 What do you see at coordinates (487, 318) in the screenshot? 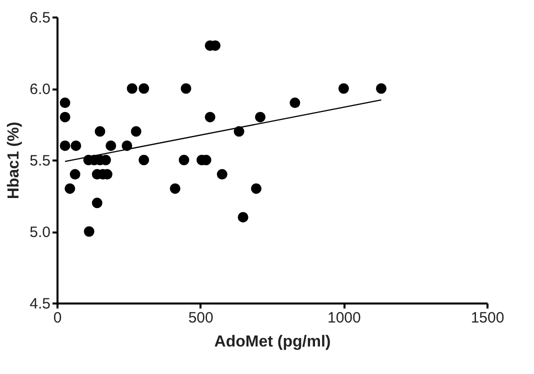
I see `x-tick-label: 1500` at bounding box center [487, 318].